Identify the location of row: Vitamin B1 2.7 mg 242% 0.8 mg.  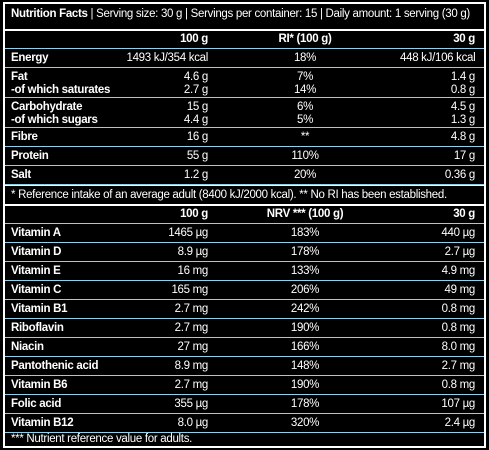
(244, 309).